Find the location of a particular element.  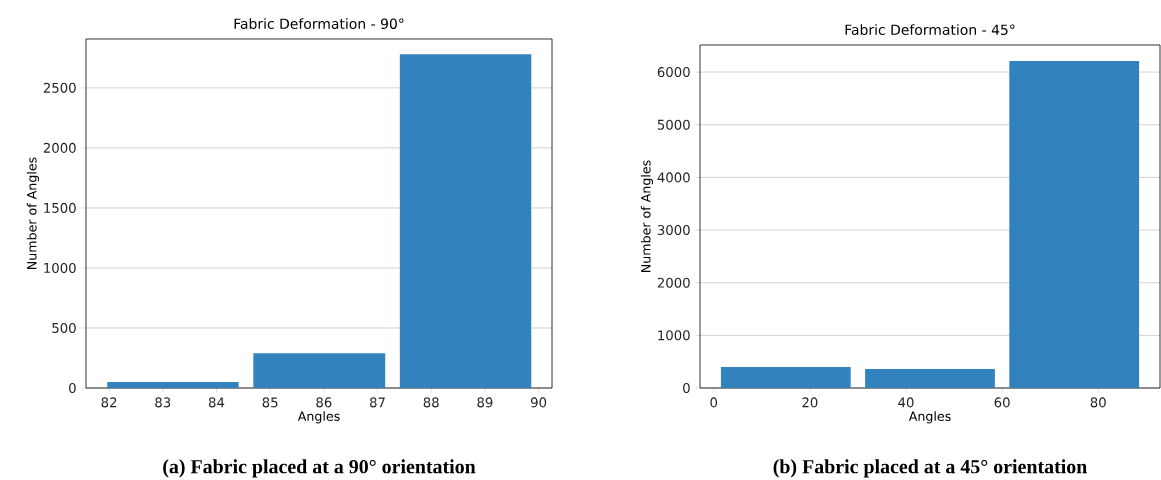

text: (b) Fabric placed at a 45° orientation is located at coordinates (930, 468).